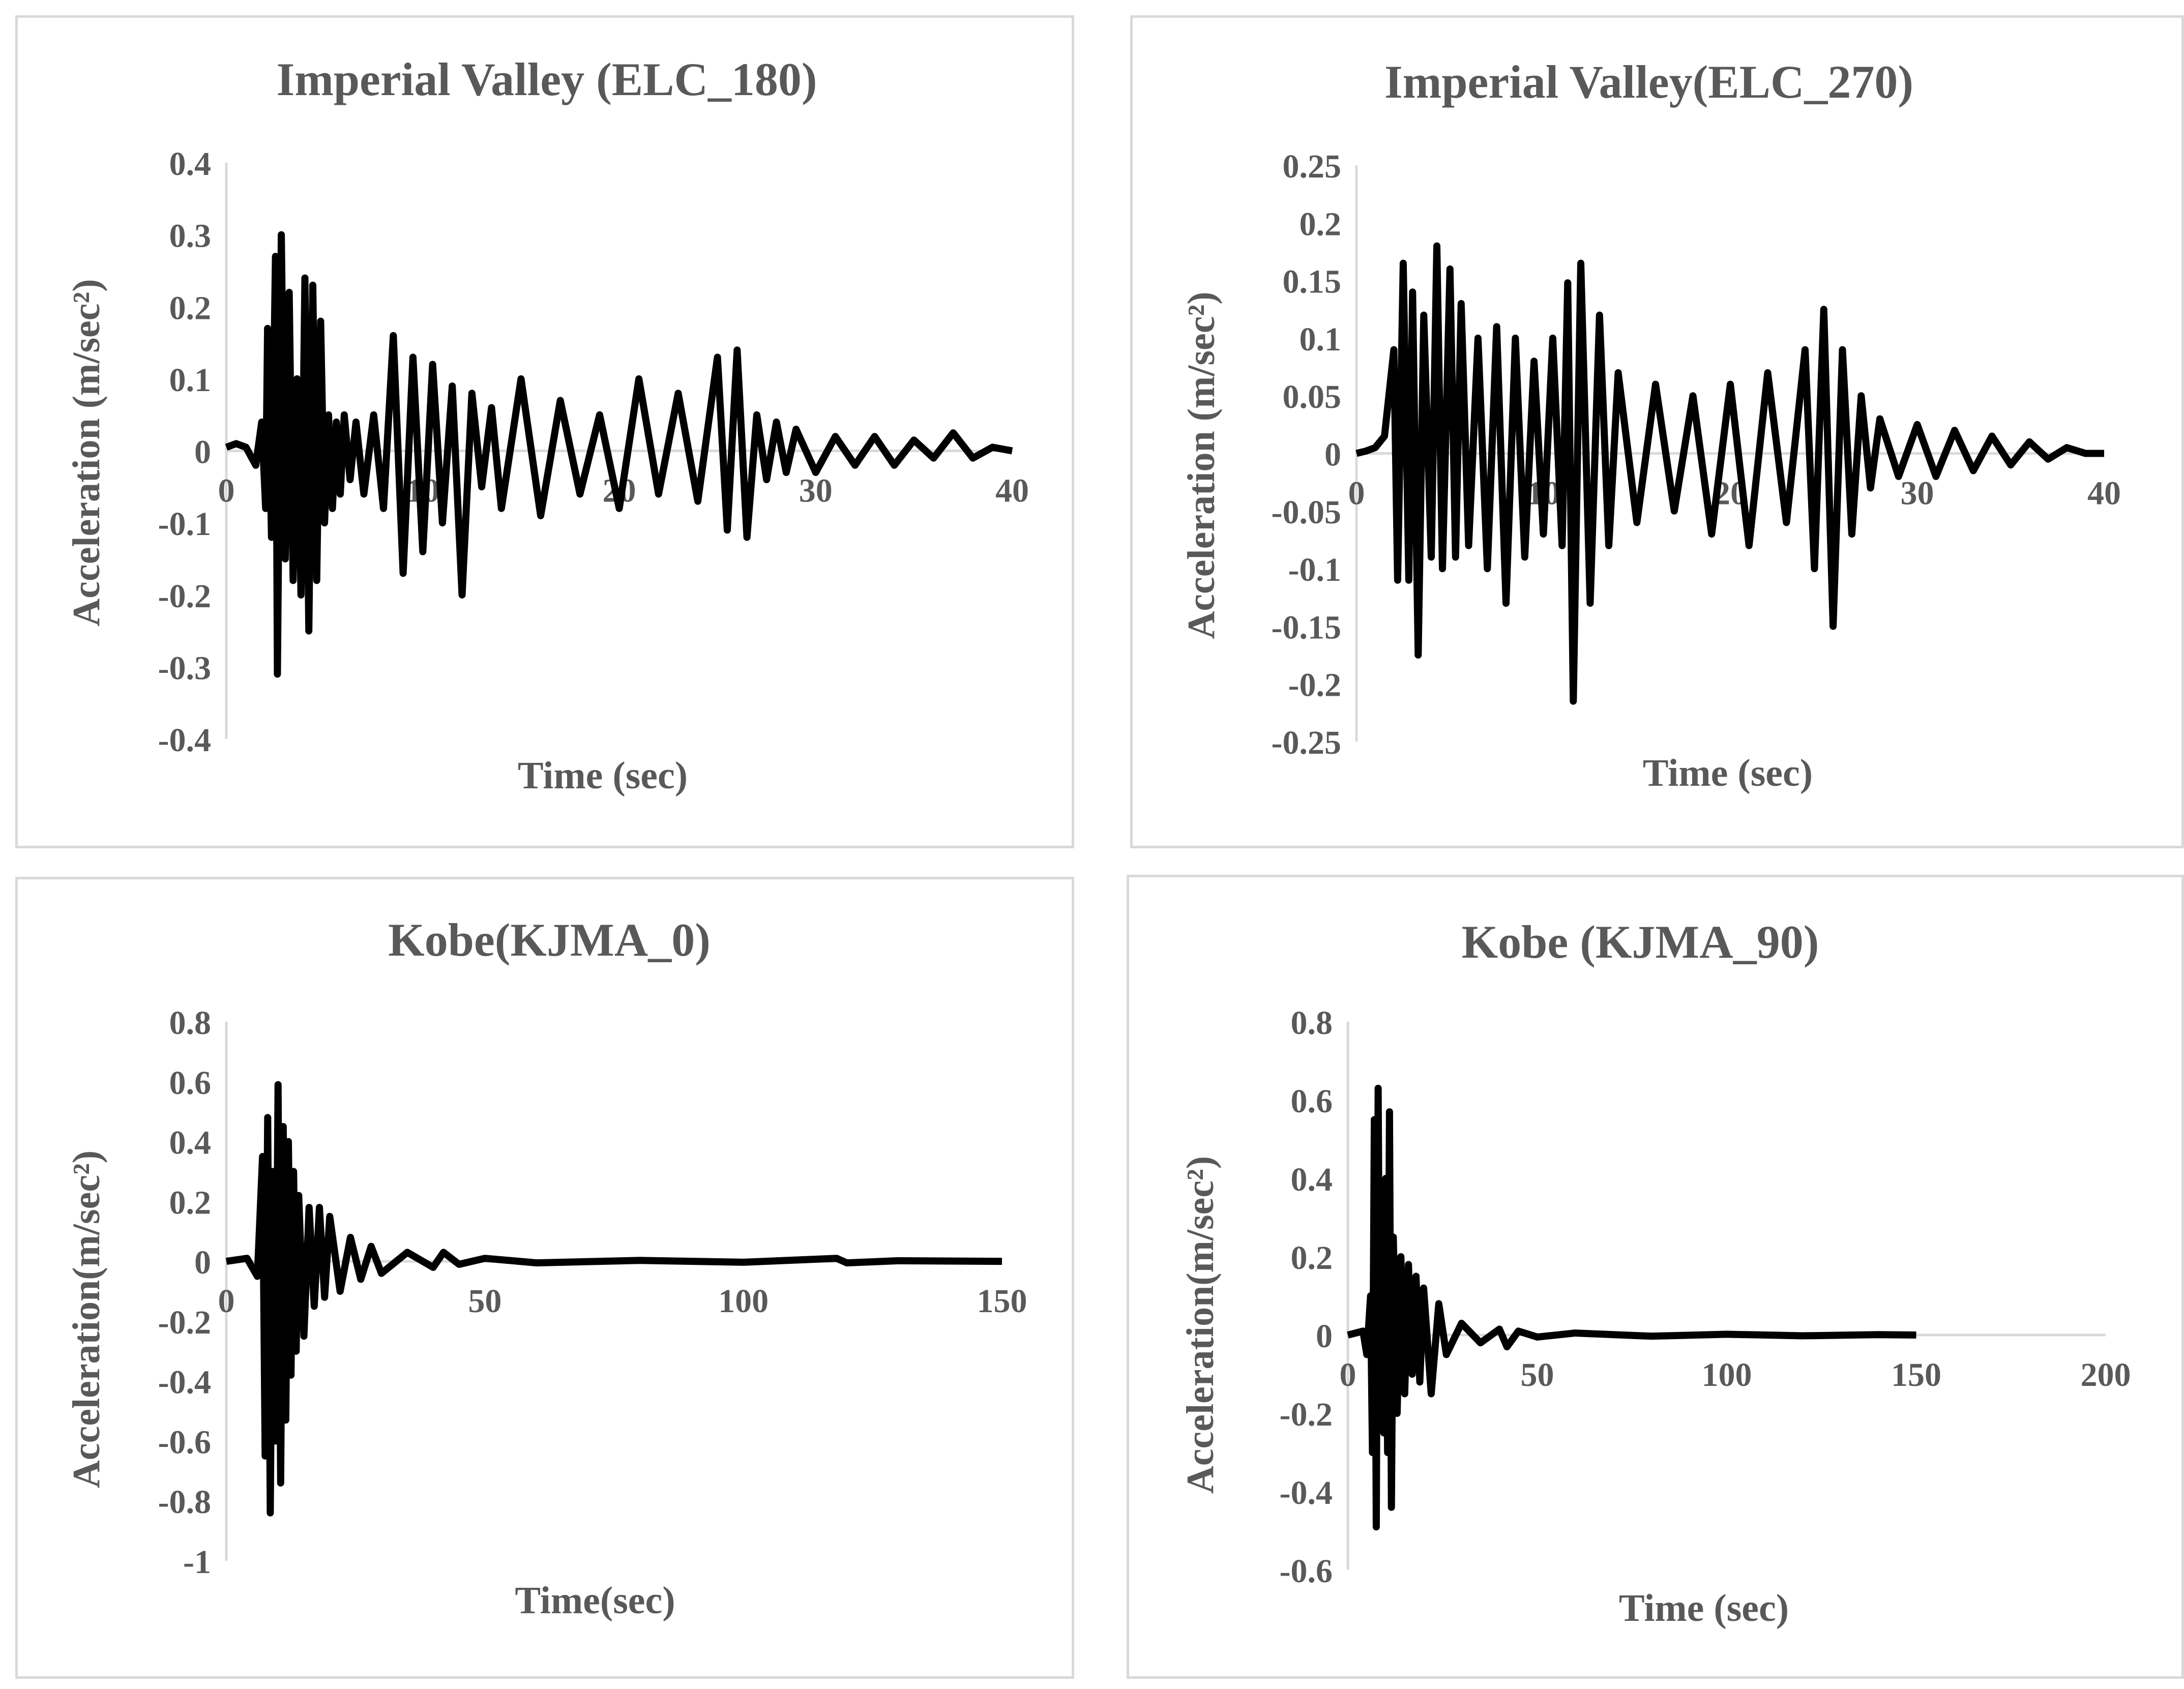 The width and height of the screenshot is (2184, 1689). I want to click on y-tick-label: -0.15, so click(1306, 627).